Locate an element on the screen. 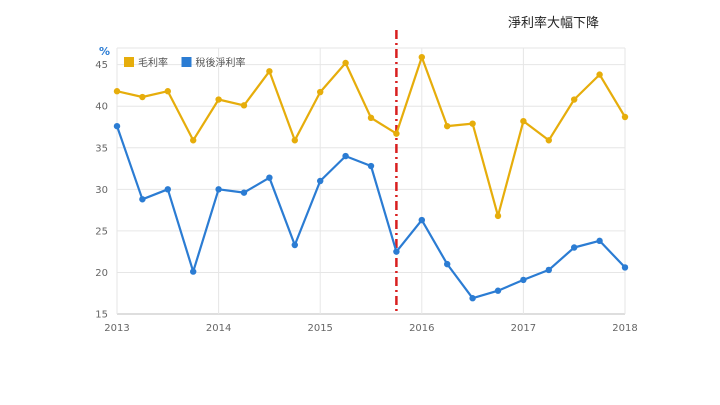  legend-item-2: 稅後淨利率 is located at coordinates (213, 62).